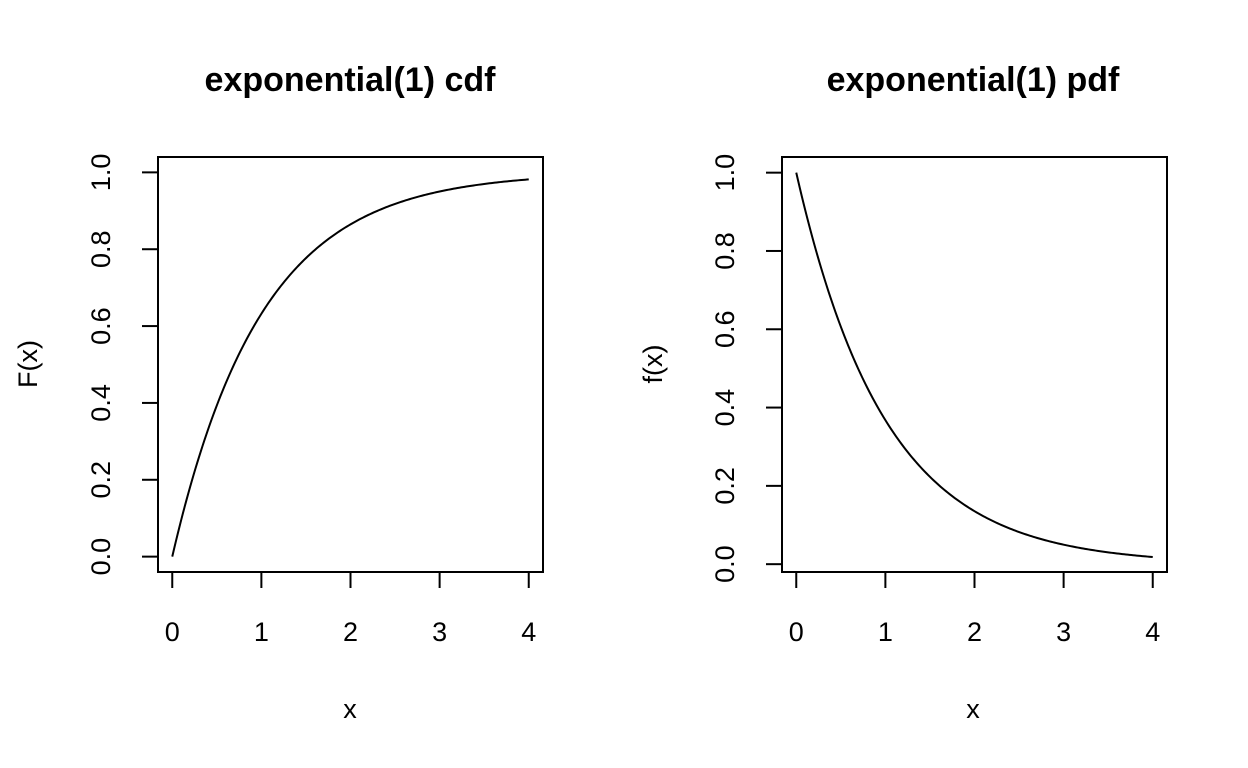 This screenshot has width=1248, height=768. Describe the element at coordinates (101, 173) in the screenshot. I see `cdf-y-tick-label: 1.0` at that location.